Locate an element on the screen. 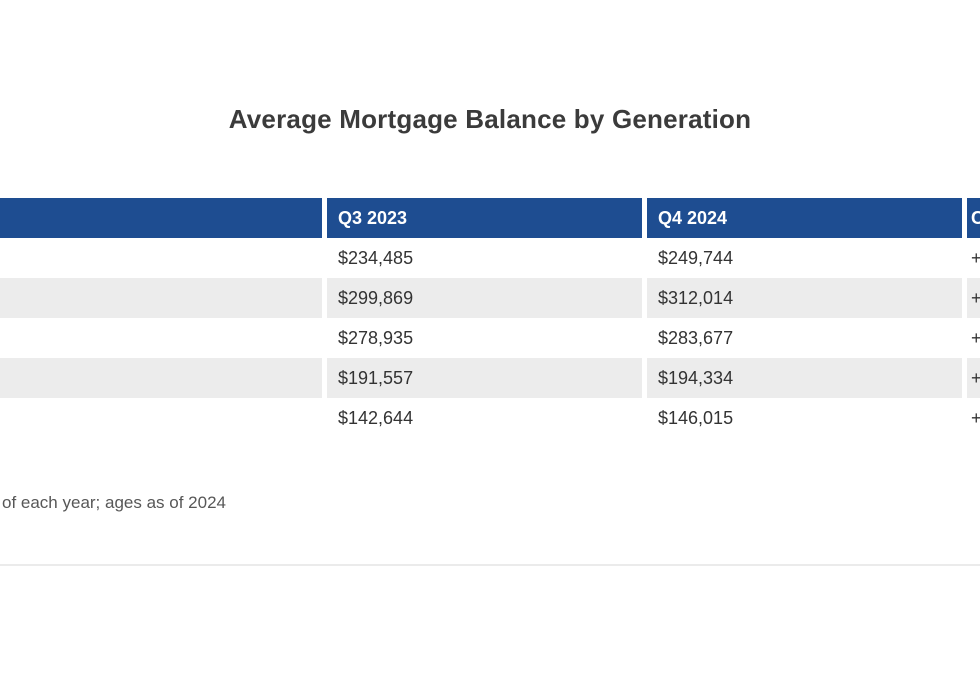  table-row: $234,485 $249,744 + is located at coordinates (490, 258).